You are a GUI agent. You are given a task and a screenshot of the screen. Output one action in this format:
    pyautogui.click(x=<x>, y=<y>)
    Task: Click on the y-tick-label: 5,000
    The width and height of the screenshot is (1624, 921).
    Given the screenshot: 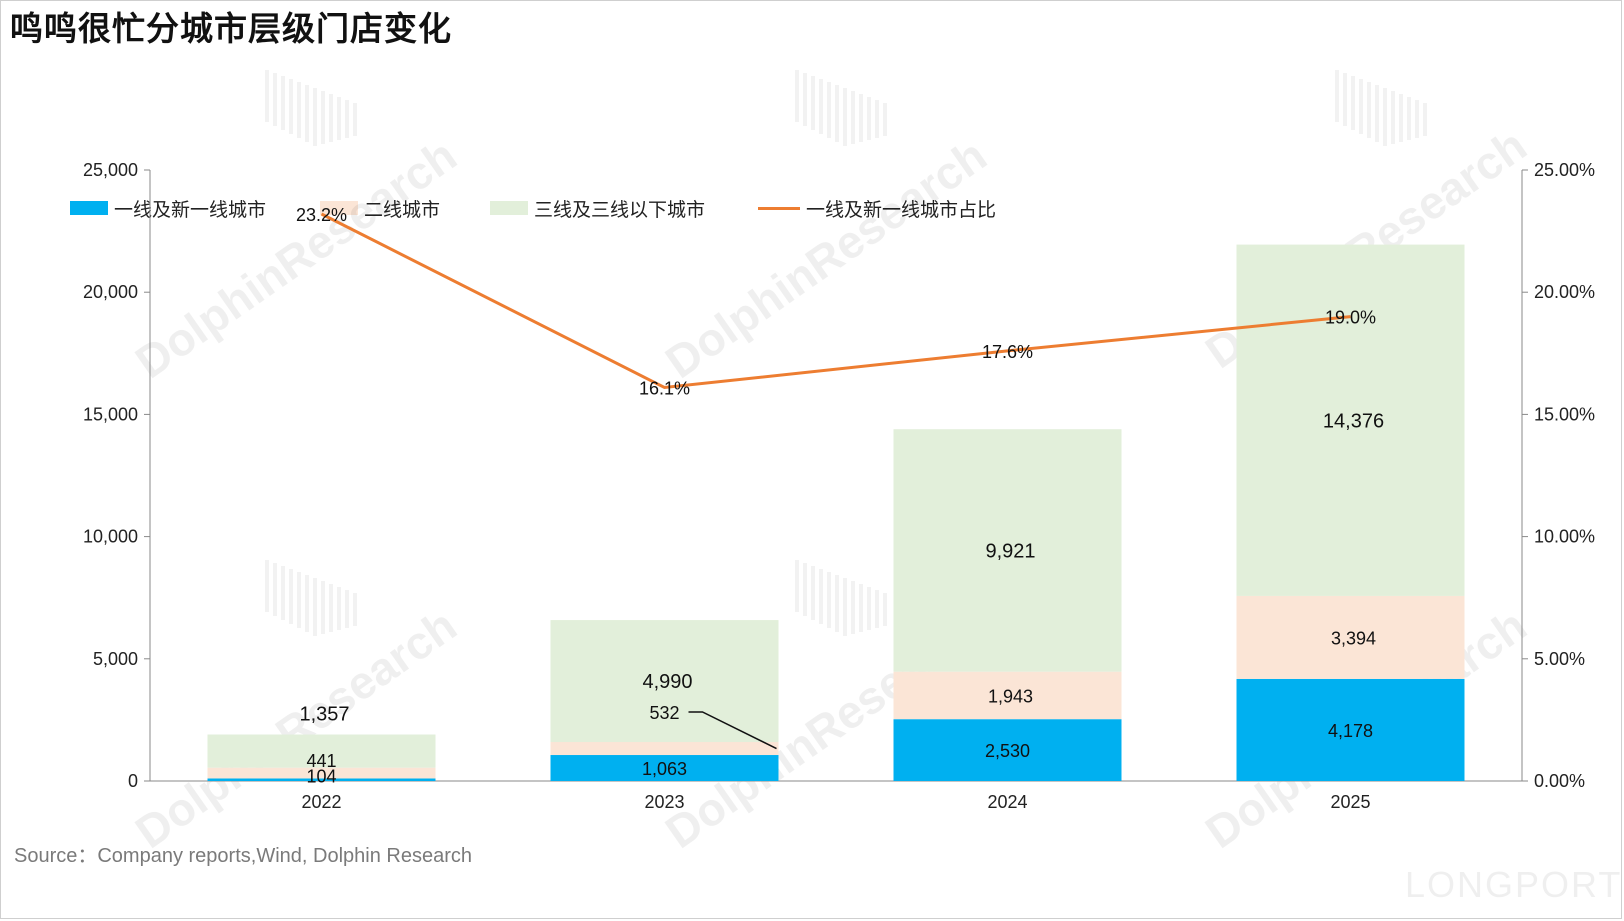 What is the action you would take?
    pyautogui.click(x=115, y=659)
    